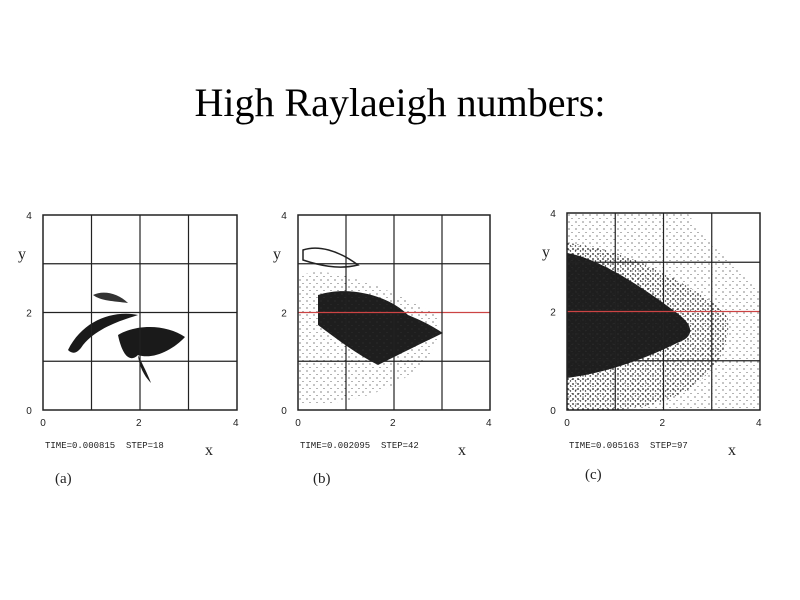 The image size is (800, 600). Describe the element at coordinates (593, 475) in the screenshot. I see `panel-label: (c)` at that location.